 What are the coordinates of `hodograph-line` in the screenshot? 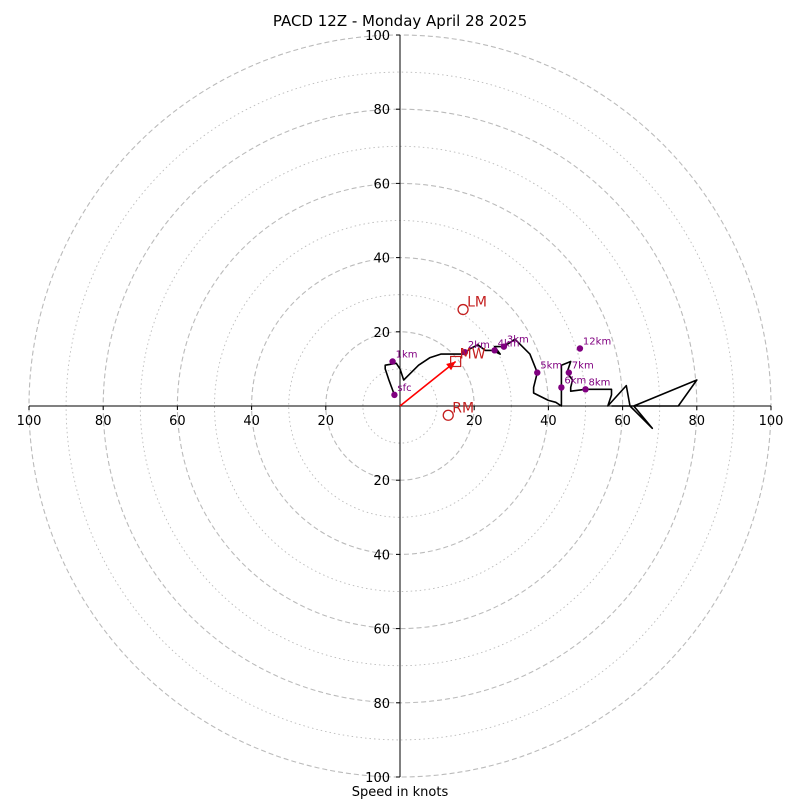 It's located at (541, 384).